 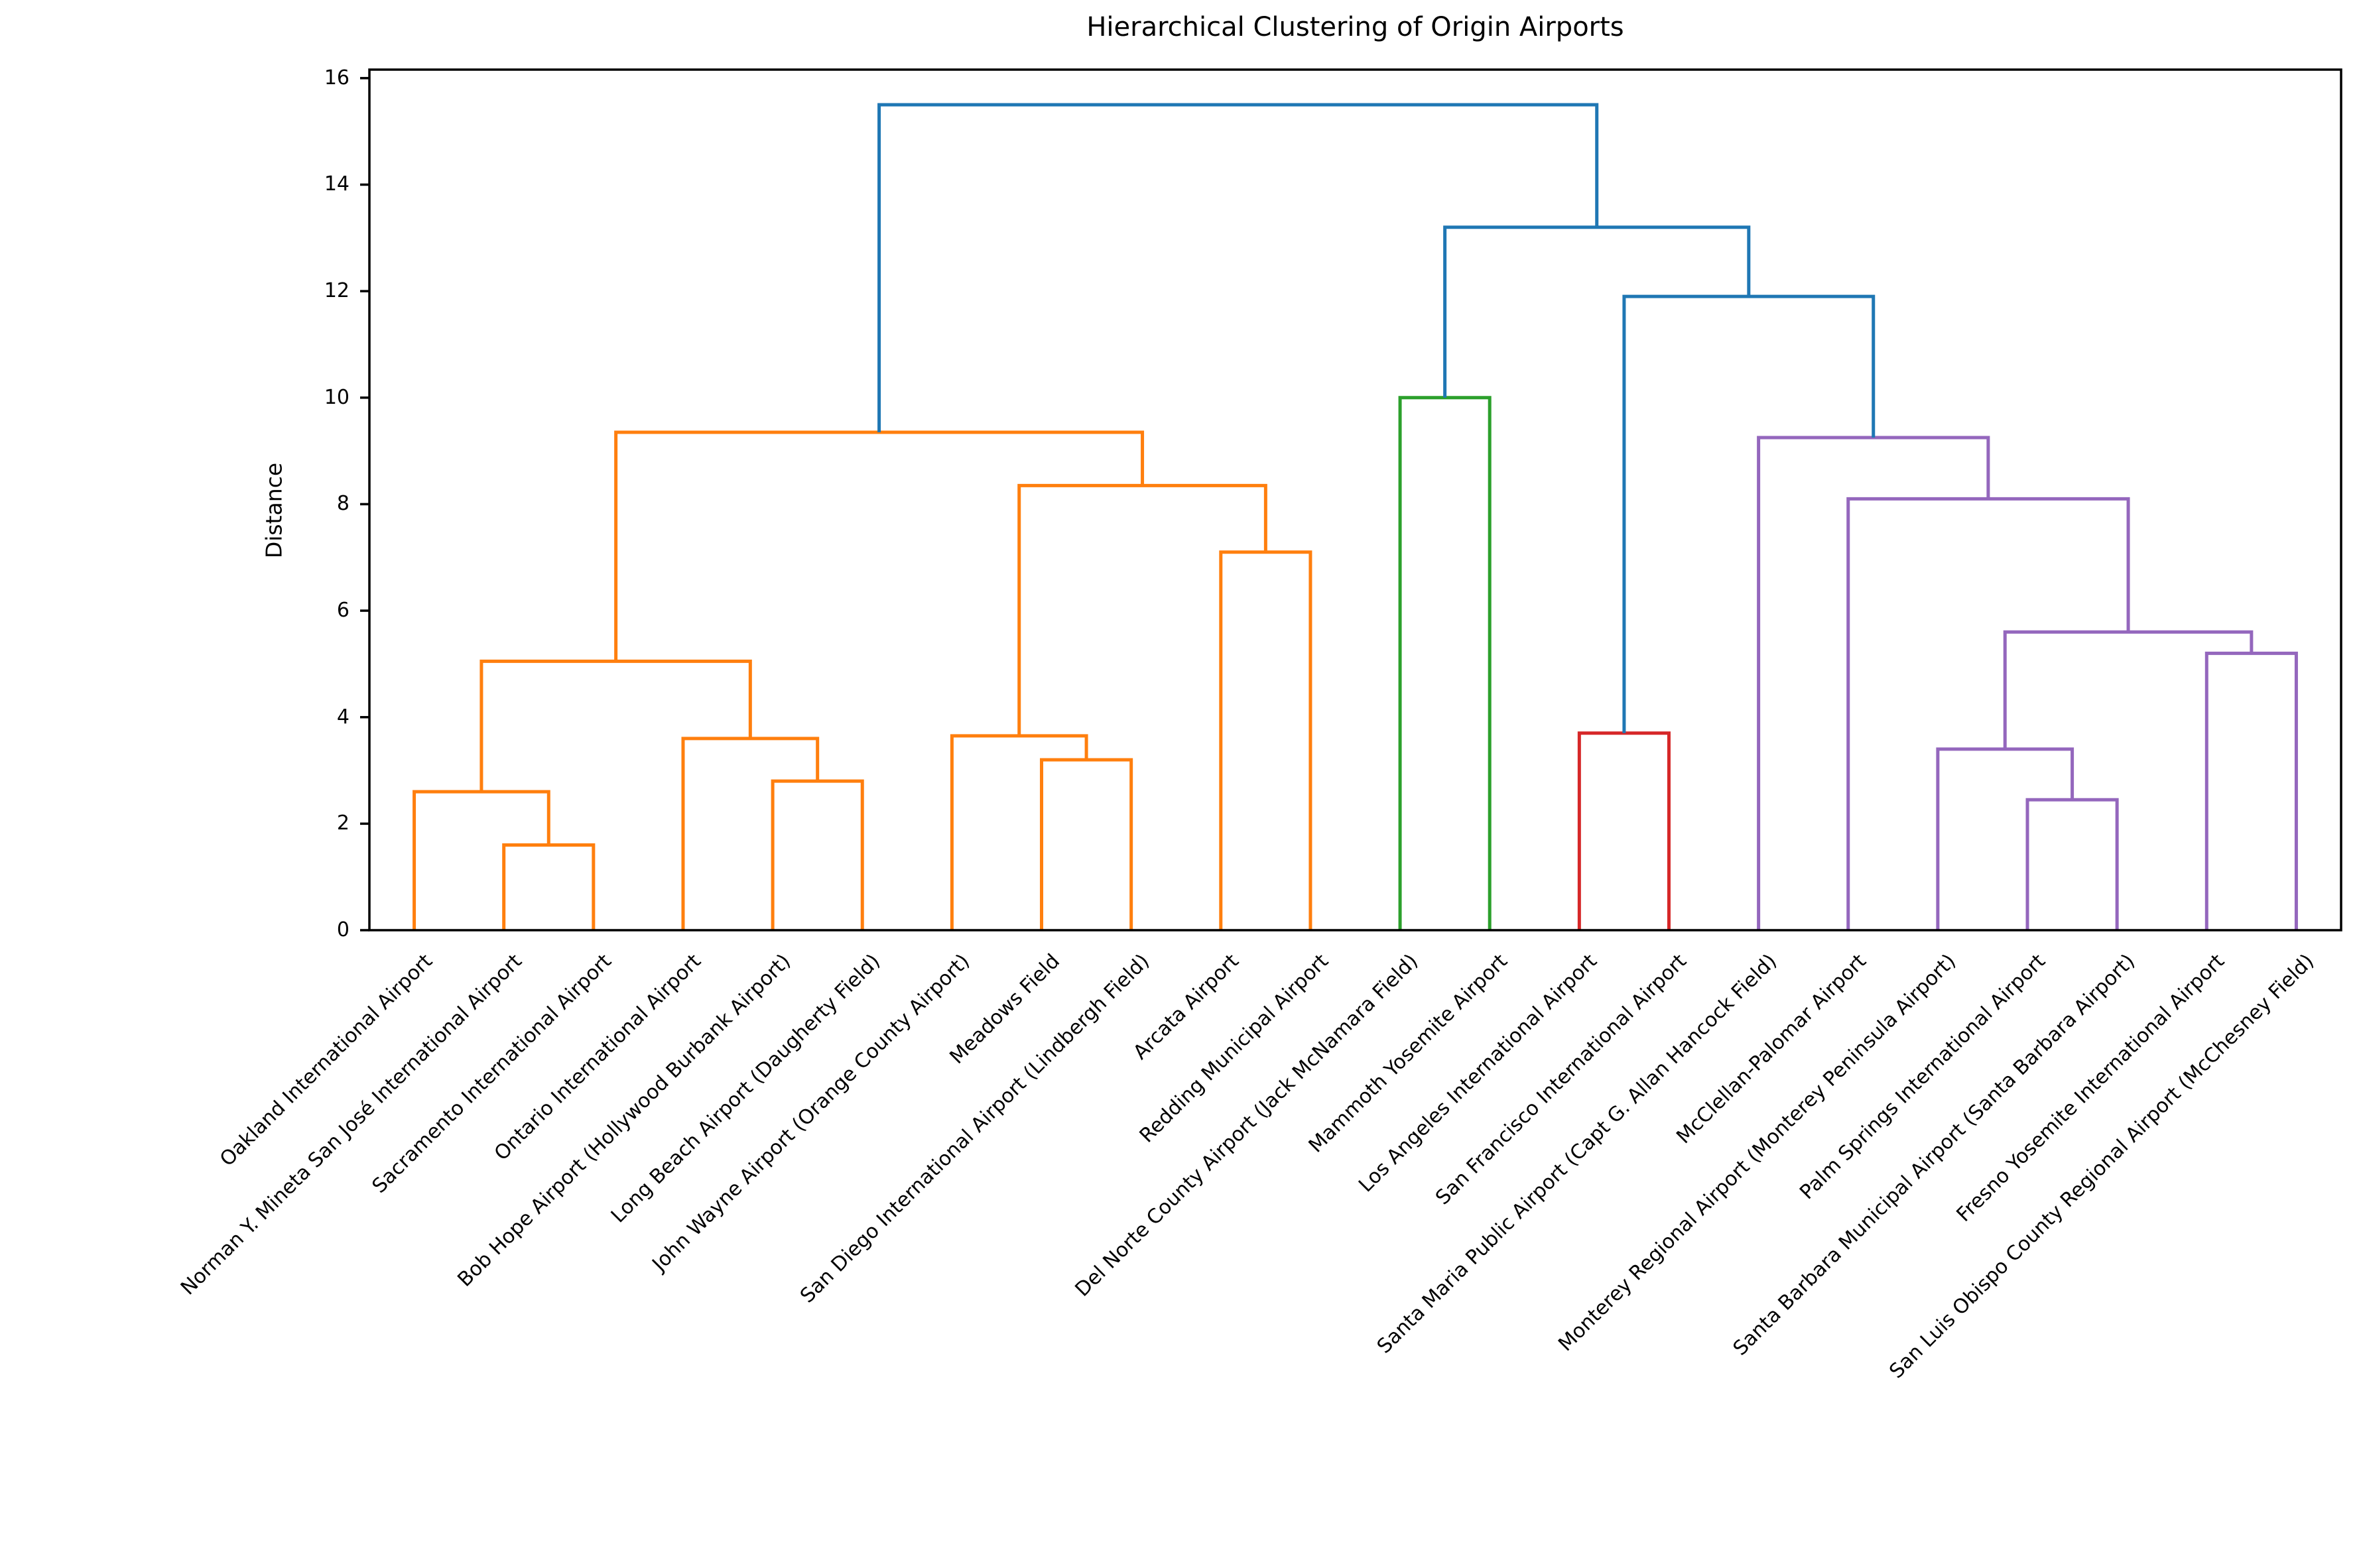 What do you see at coordinates (880, 546) in the screenshot?
I see `cluster-link-j` at bounding box center [880, 546].